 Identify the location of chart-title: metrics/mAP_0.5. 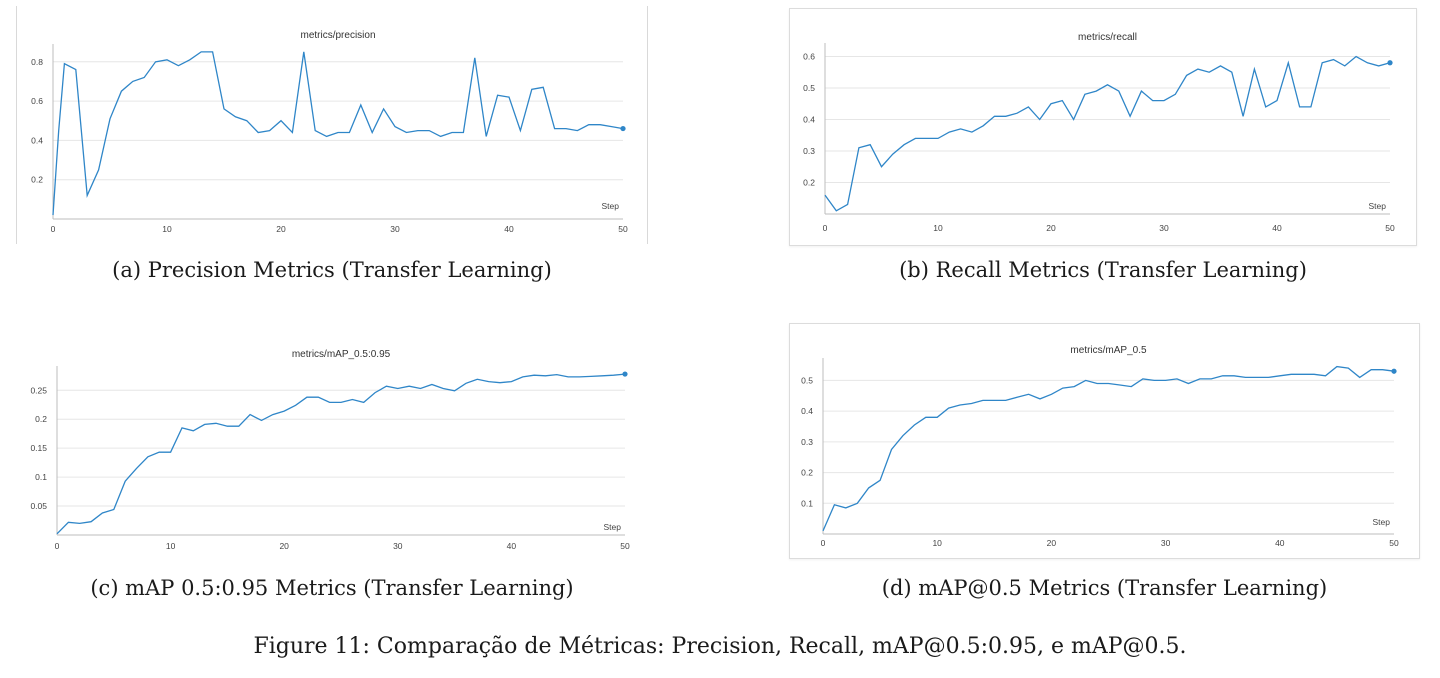
(1108, 350).